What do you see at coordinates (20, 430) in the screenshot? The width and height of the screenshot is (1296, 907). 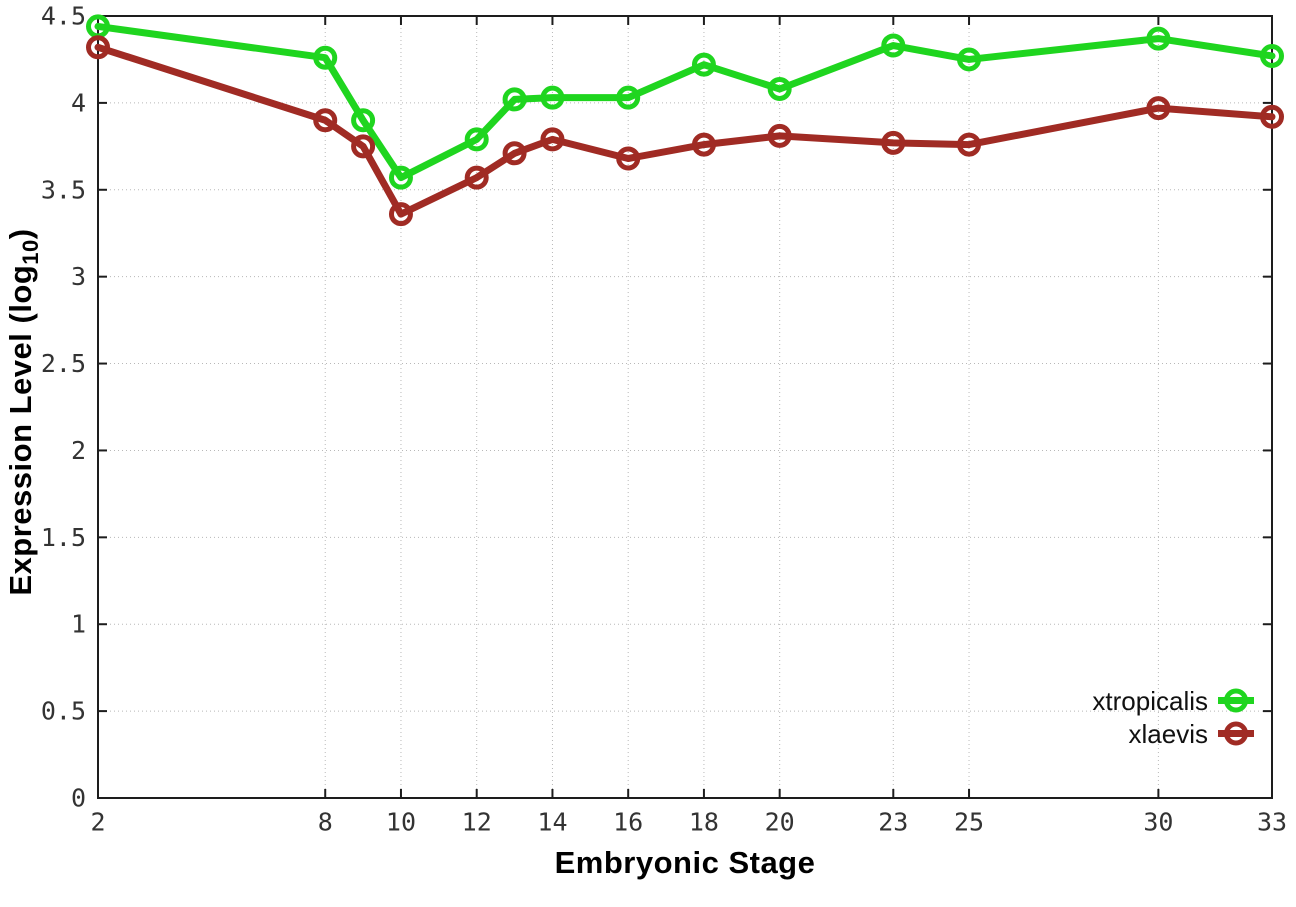 I see `y-axis-title-text: Expression Level (log` at bounding box center [20, 430].